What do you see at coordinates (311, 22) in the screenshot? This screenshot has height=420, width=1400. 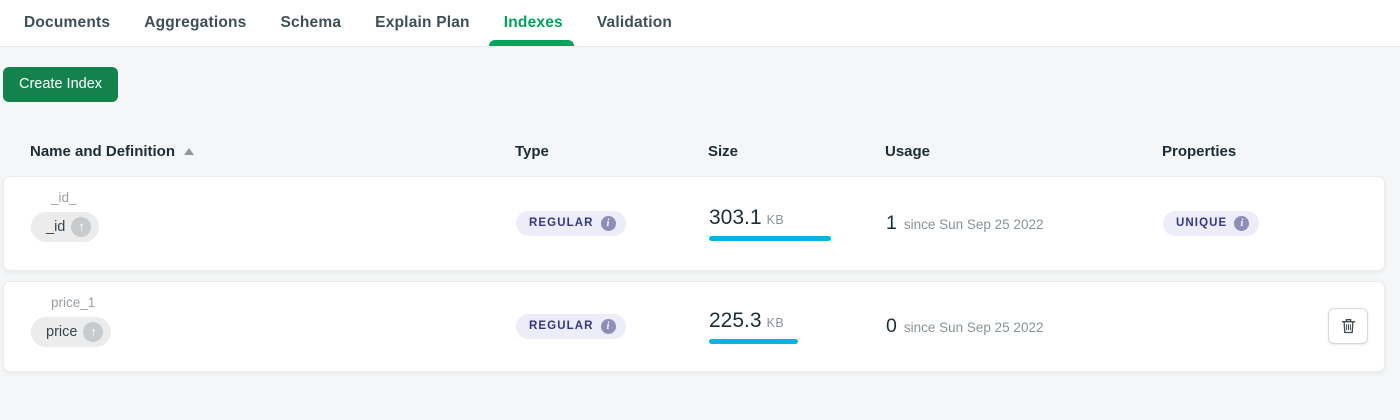 I see `tab-schema: Schema` at bounding box center [311, 22].